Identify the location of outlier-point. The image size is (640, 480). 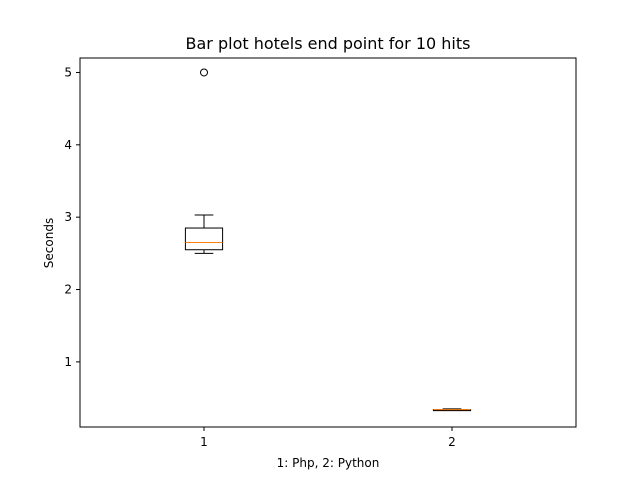
(204, 72).